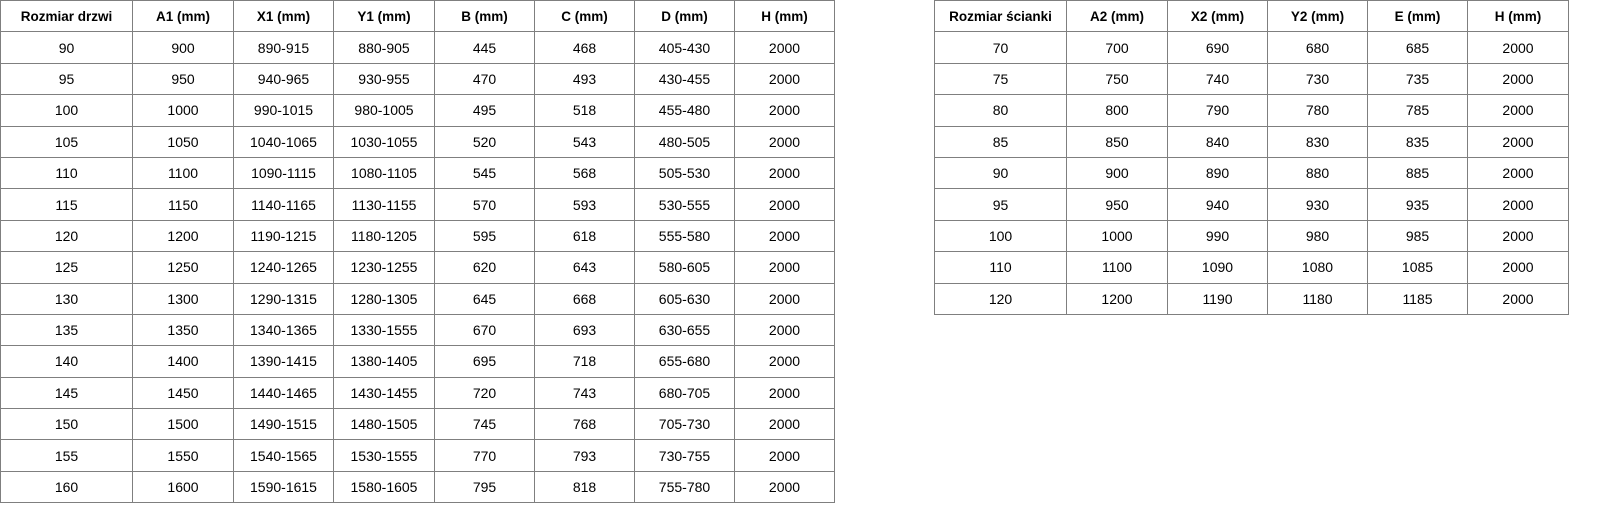  I want to click on table-cell: 790, so click(1217, 110).